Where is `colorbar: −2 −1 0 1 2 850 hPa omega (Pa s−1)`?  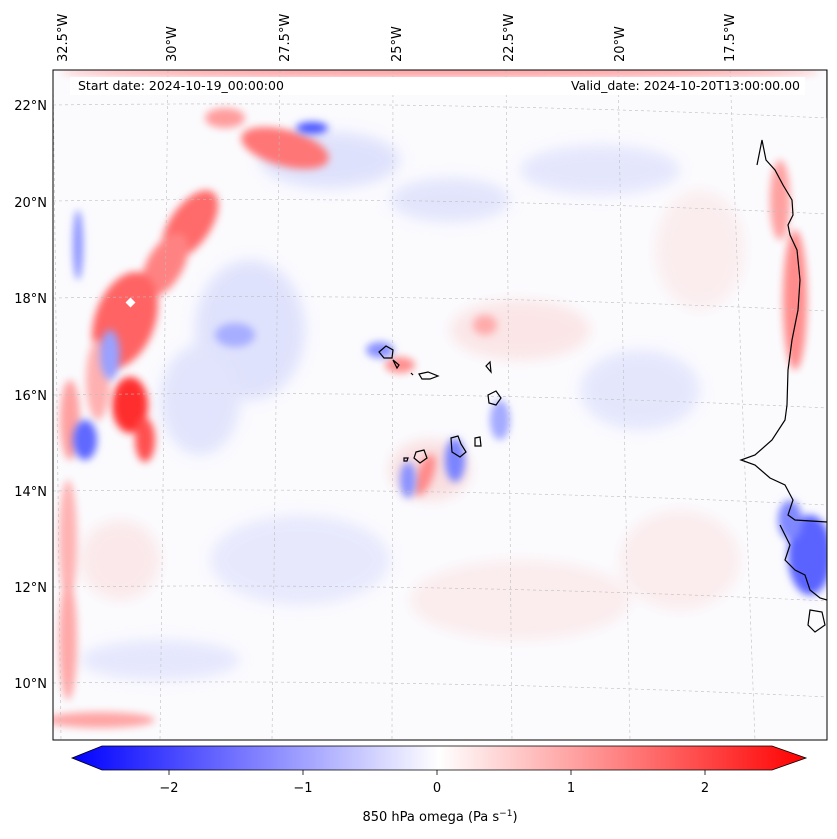
colorbar: −2 −1 0 1 2 850 hPa omega (Pa s−1) is located at coordinates (439, 785).